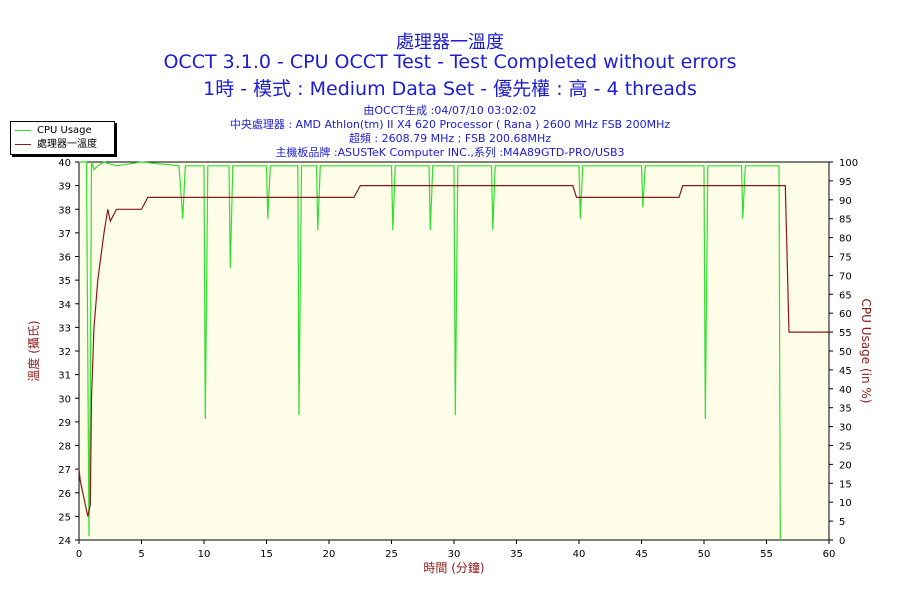  I want to click on legend: CPU Usage 處理器一溫度, so click(62, 138).